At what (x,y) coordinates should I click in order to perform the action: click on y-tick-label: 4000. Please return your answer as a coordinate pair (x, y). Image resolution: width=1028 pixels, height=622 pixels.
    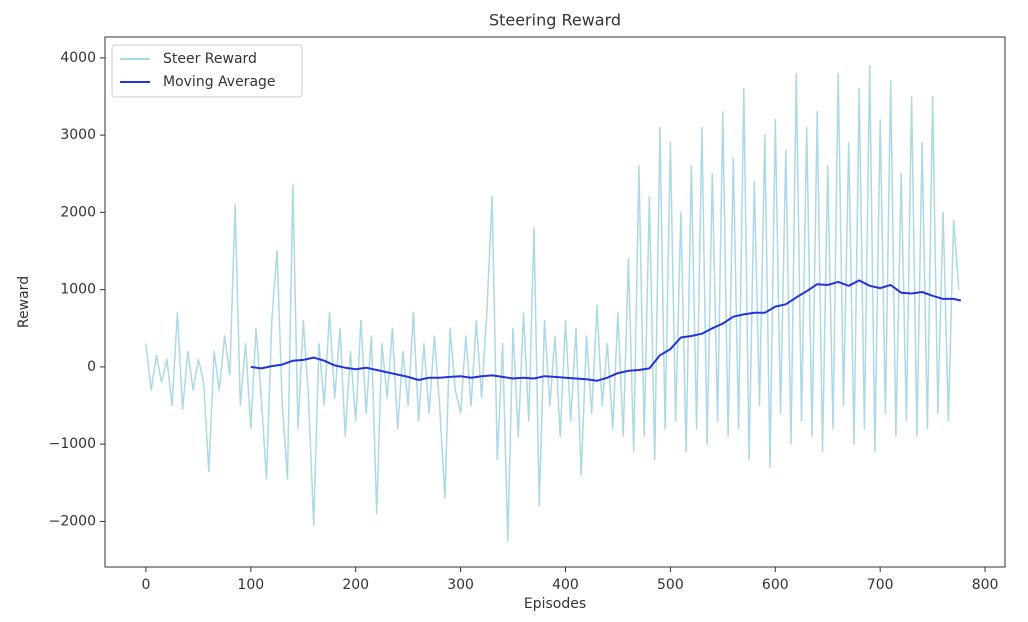
    Looking at the image, I should click on (78, 58).